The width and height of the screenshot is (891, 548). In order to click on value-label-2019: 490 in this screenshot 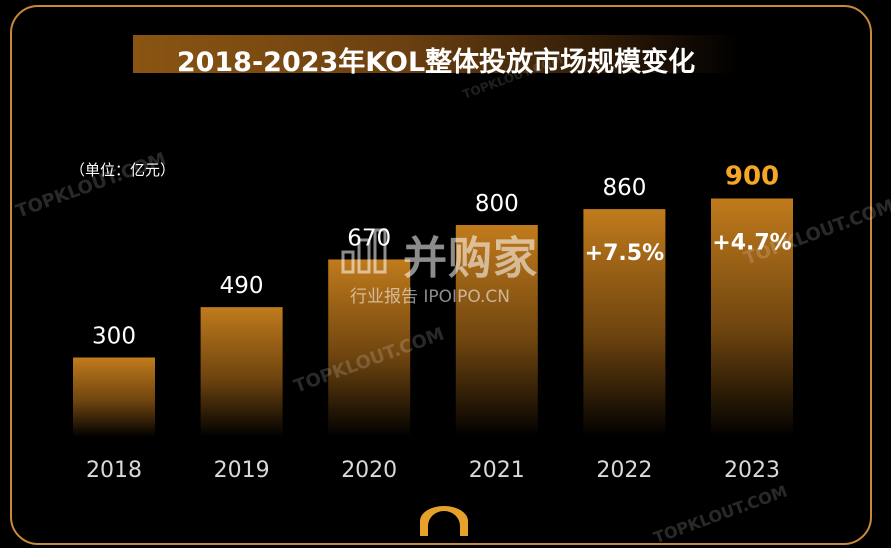, I will do `click(242, 286)`.